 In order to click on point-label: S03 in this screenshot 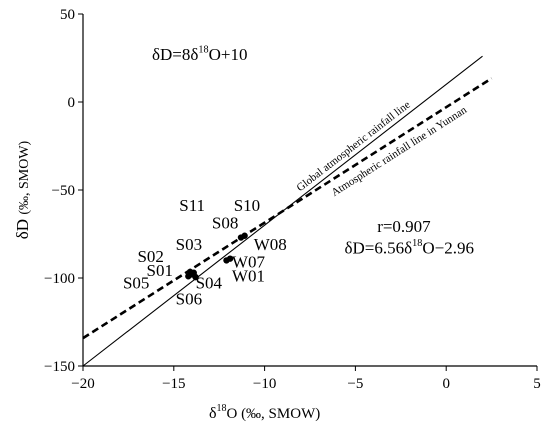, I will do `click(189, 244)`.